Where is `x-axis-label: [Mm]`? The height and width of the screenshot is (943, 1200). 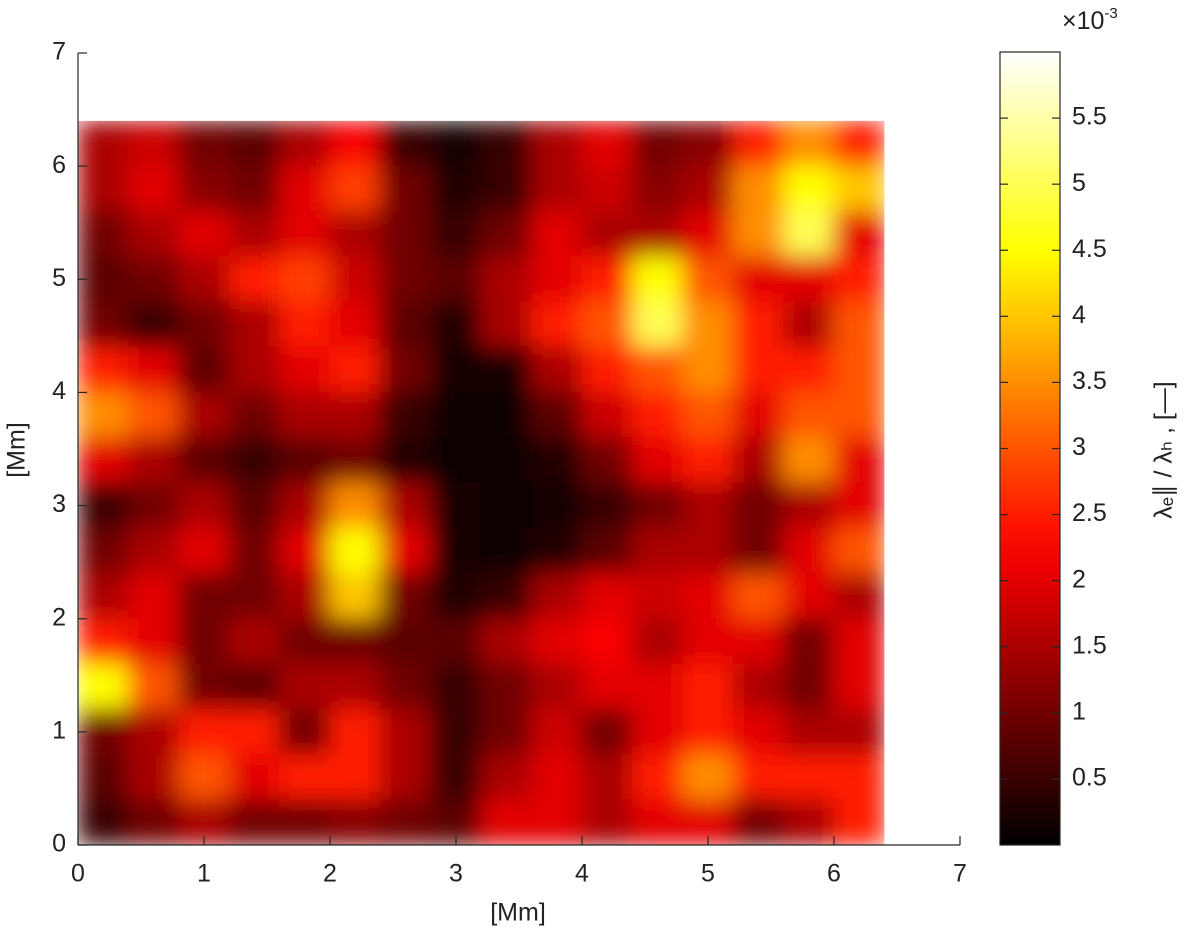 x-axis-label: [Mm] is located at coordinates (518, 913).